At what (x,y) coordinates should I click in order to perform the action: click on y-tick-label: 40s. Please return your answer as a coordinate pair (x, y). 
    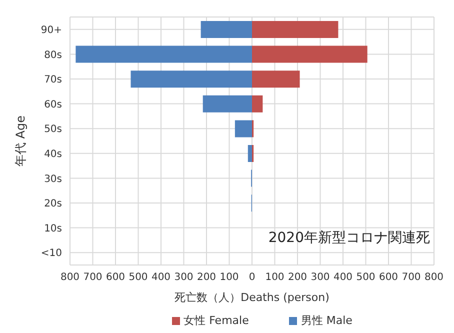
    Looking at the image, I should click on (53, 154).